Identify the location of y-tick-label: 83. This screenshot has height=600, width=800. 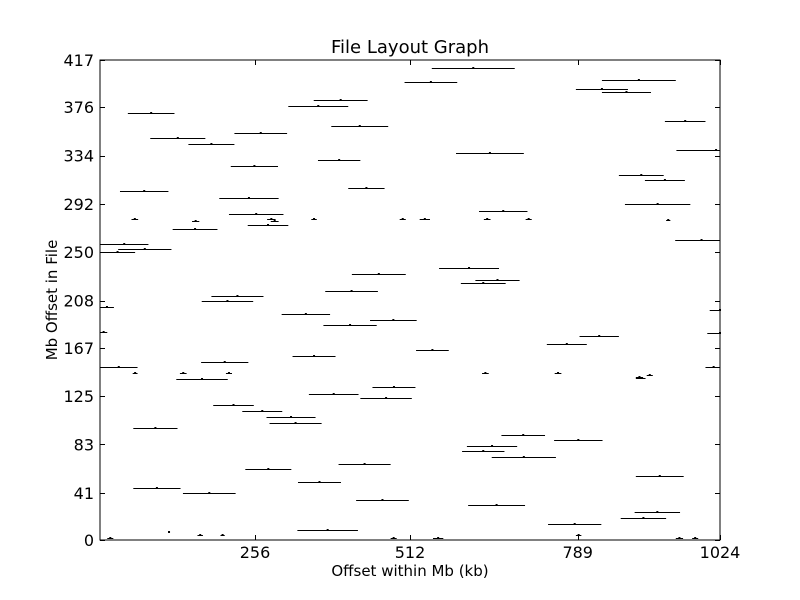
(84, 444).